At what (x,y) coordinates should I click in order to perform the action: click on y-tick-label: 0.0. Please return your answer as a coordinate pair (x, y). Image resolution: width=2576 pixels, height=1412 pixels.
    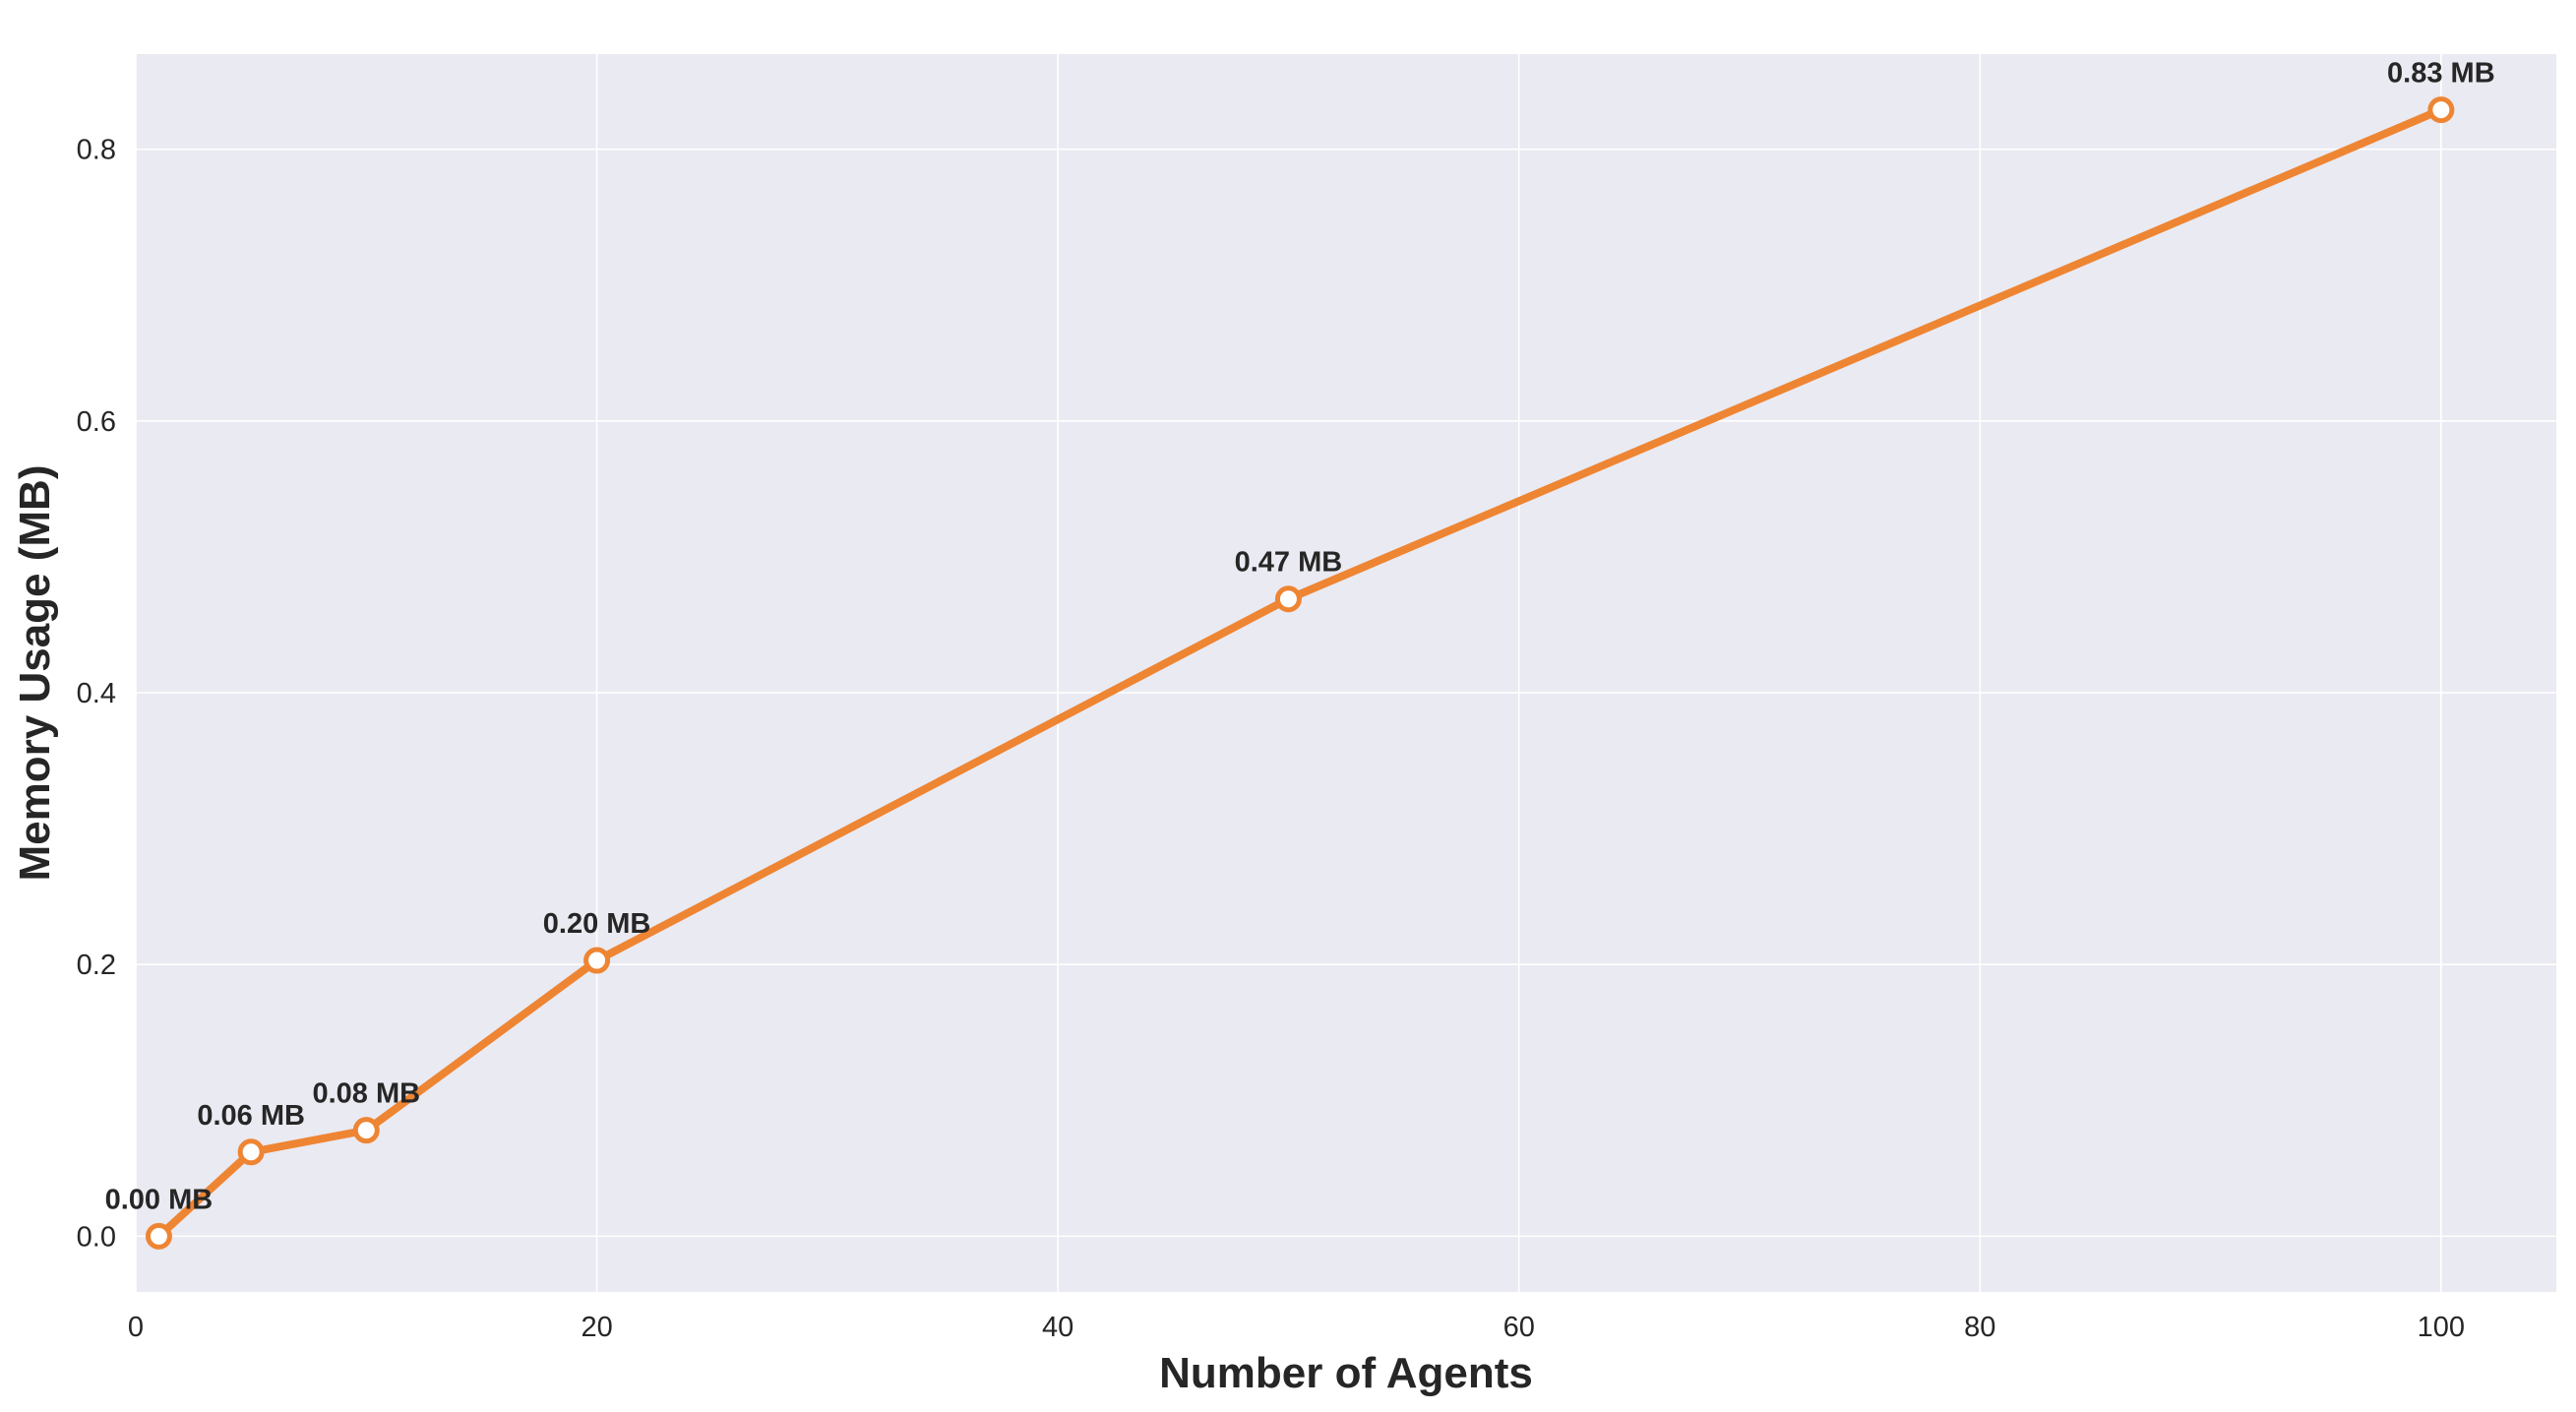
    Looking at the image, I should click on (96, 1237).